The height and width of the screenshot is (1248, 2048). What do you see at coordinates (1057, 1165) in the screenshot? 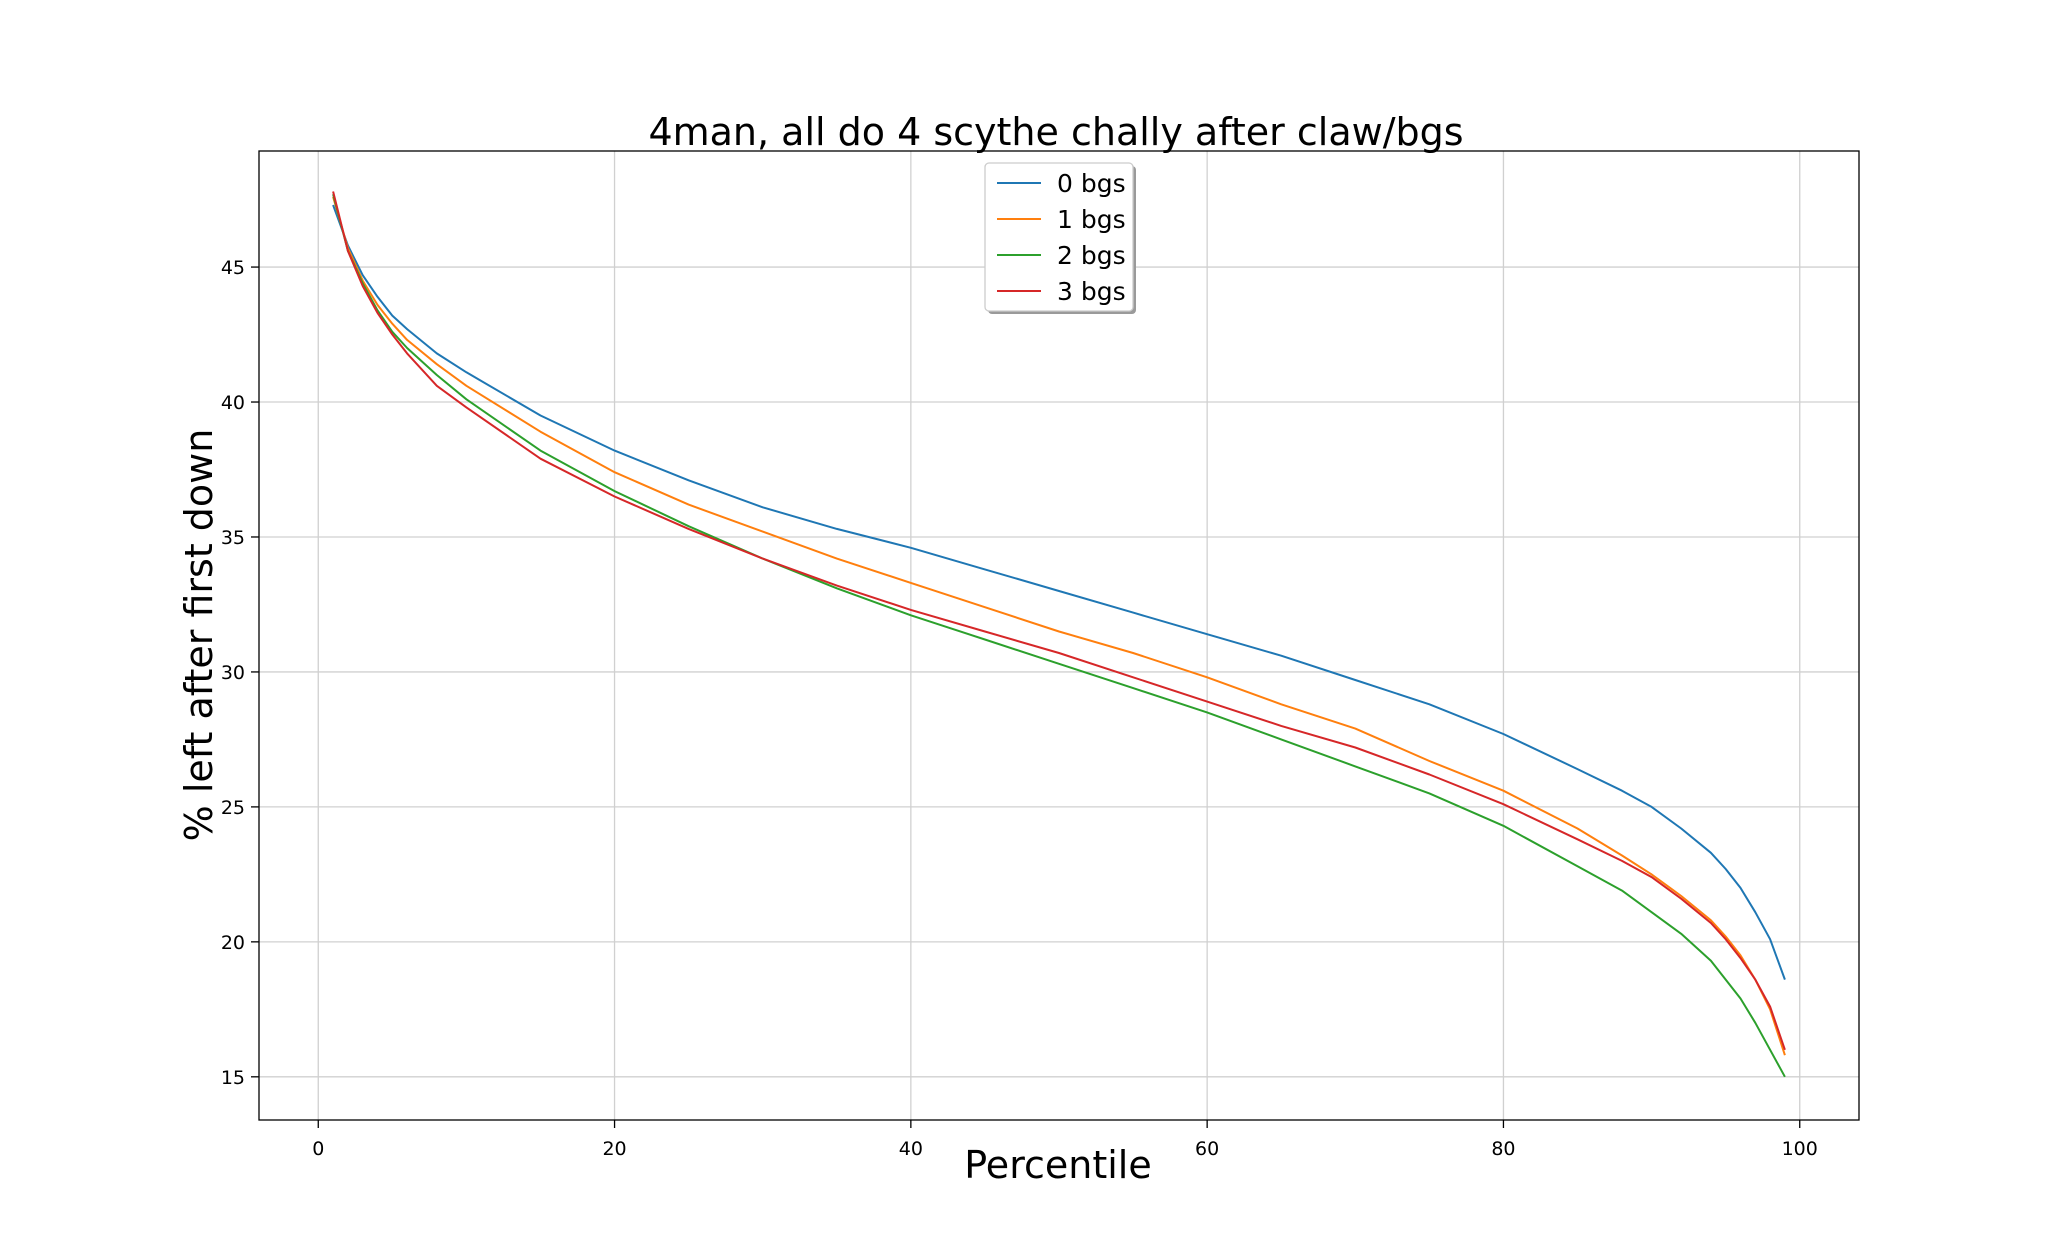
I see `x-axis-title: Percentile` at bounding box center [1057, 1165].